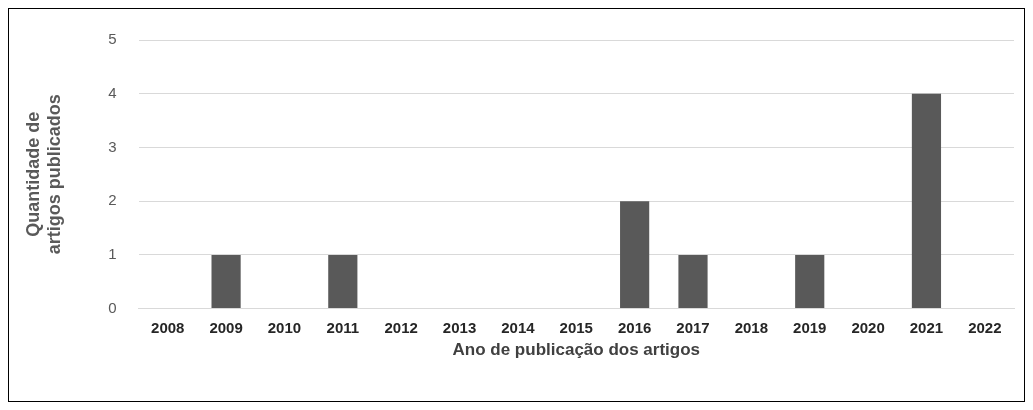  What do you see at coordinates (112, 307) in the screenshot?
I see `y-tick-label: 0` at bounding box center [112, 307].